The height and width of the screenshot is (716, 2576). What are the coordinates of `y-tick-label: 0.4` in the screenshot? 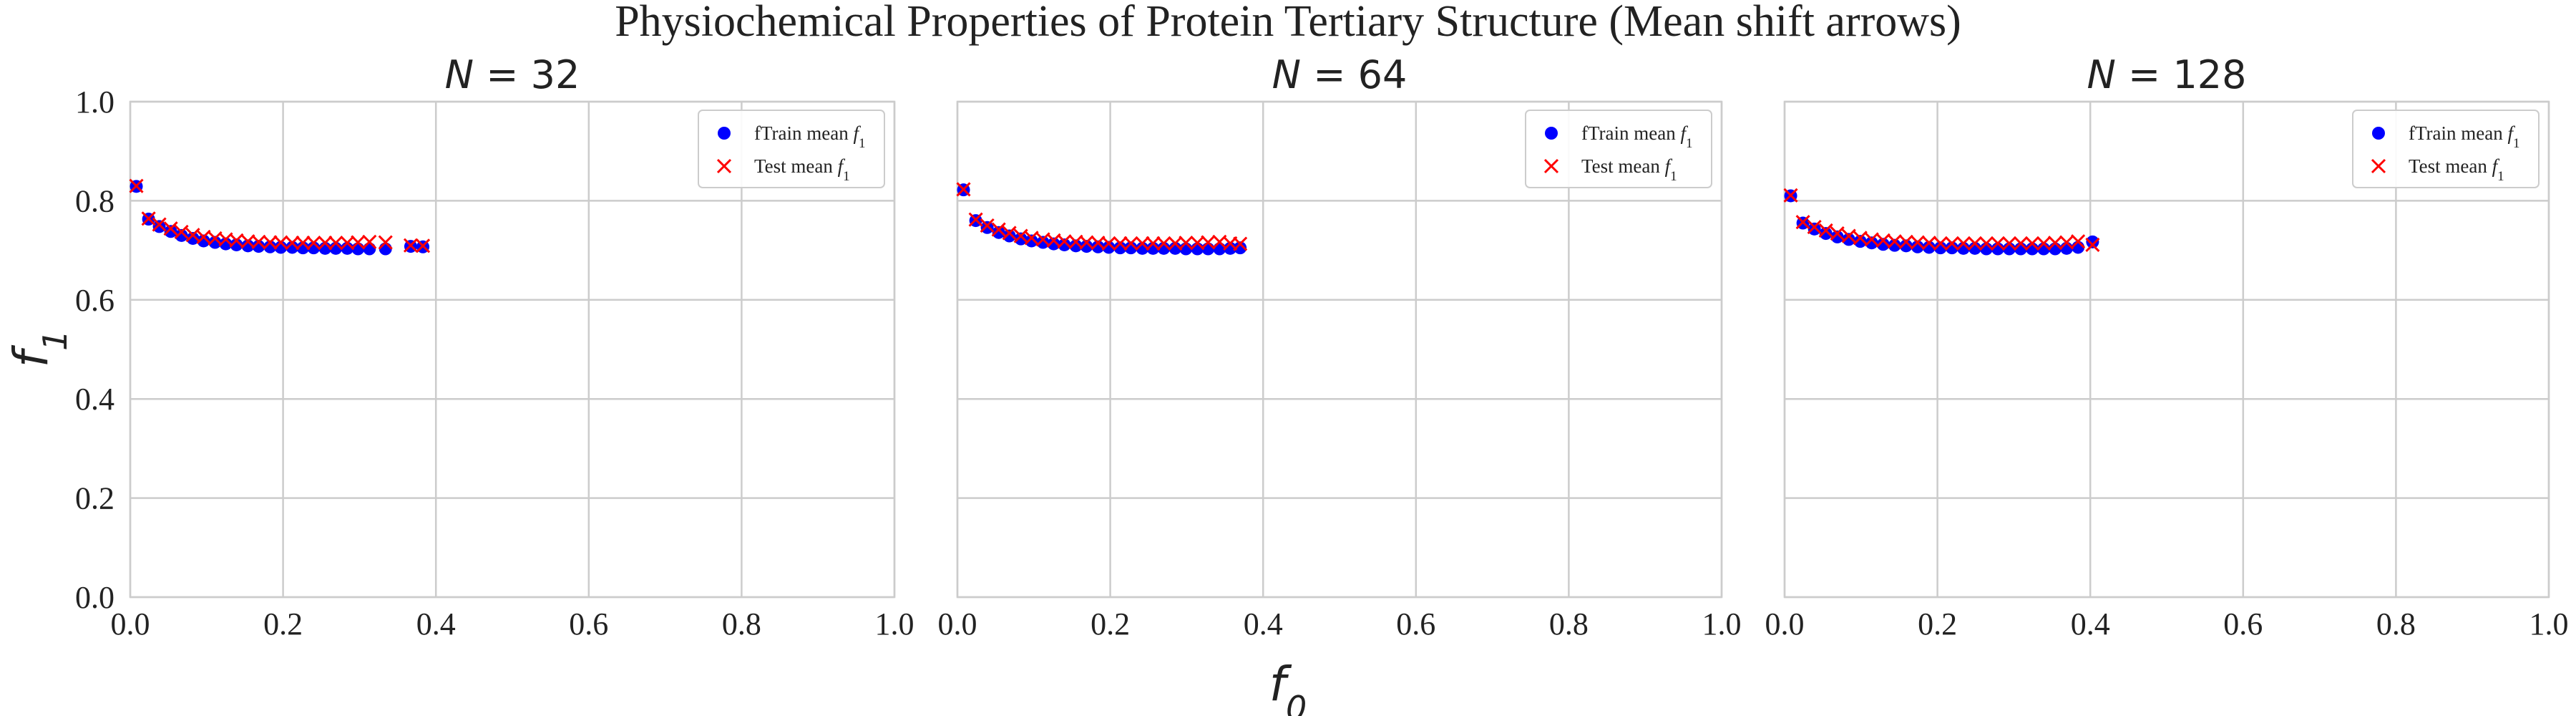 It's located at (94, 399).